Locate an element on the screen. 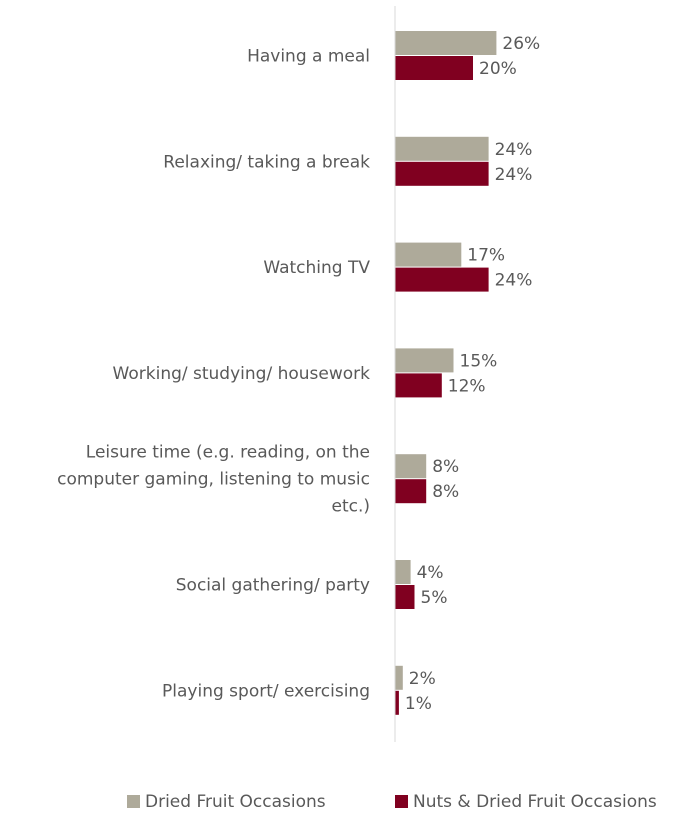 The image size is (695, 819). category-label-7: Playing sport/ exercising is located at coordinates (266, 691).